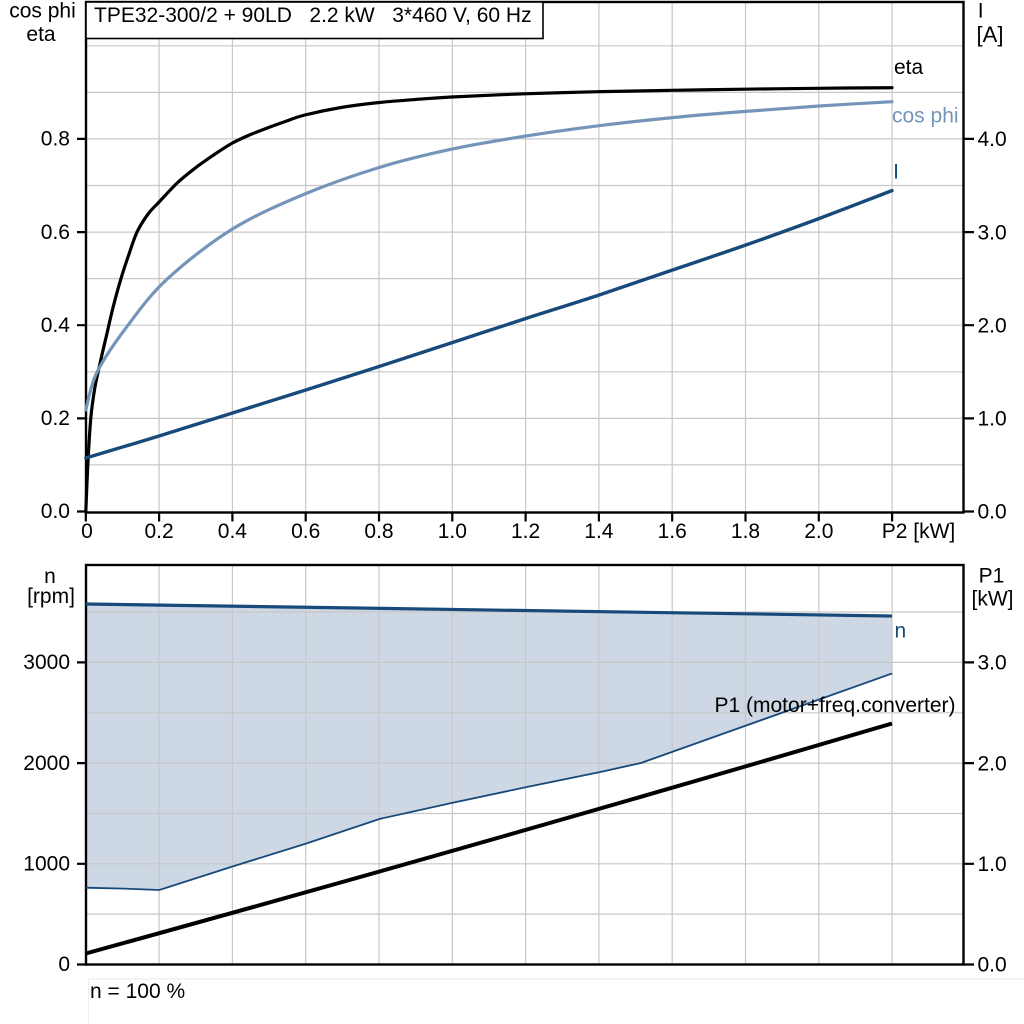  Describe the element at coordinates (672, 531) in the screenshot. I see `svg-text: 1.6` at that location.